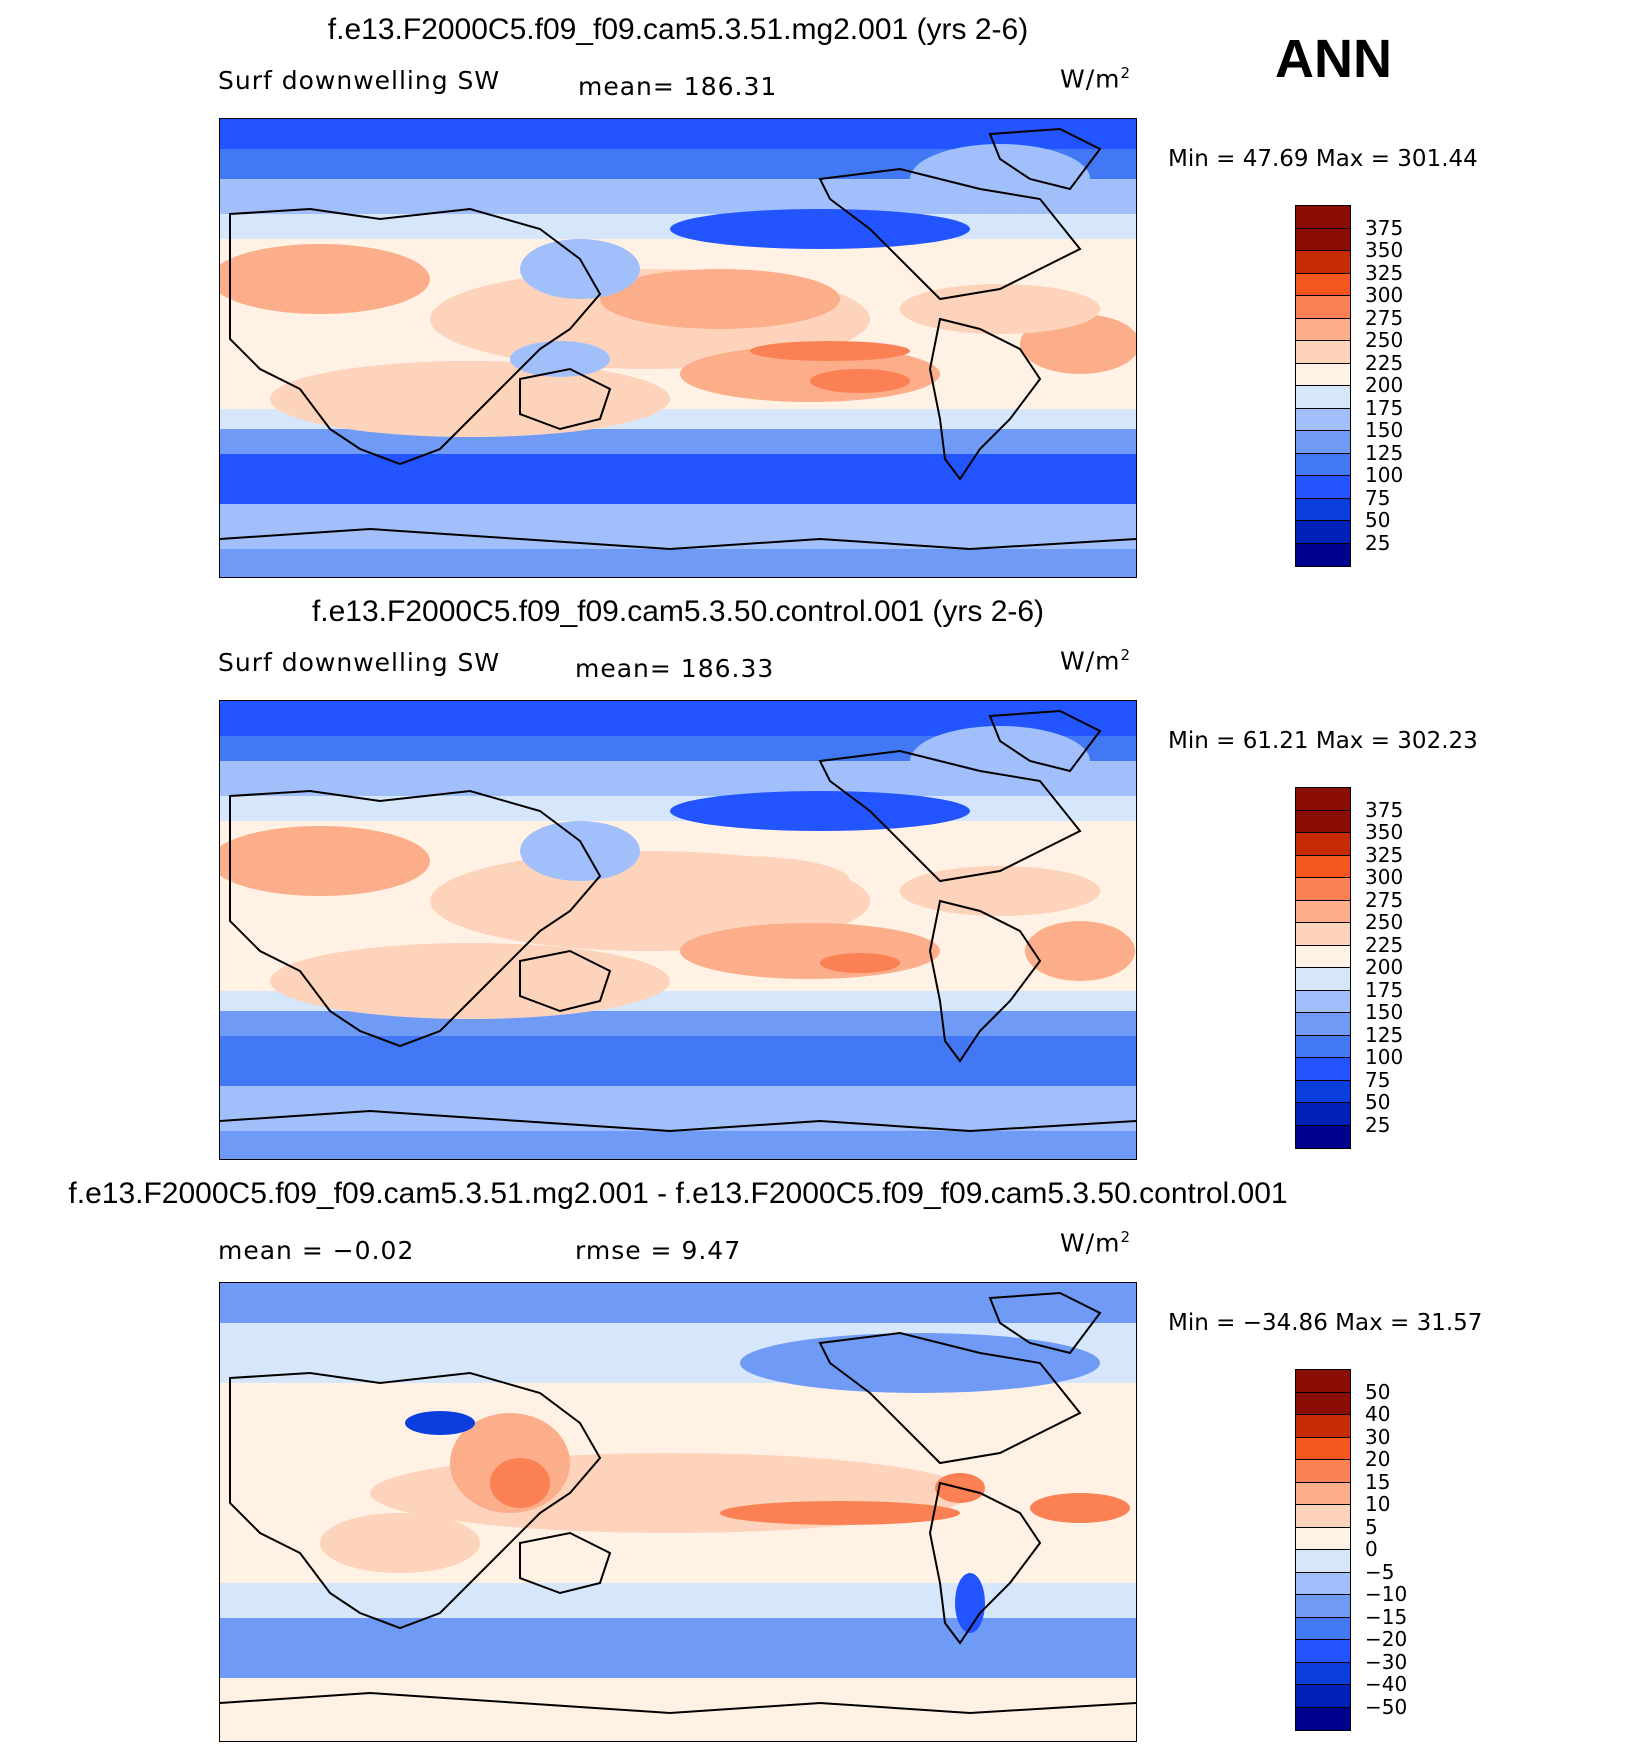  I want to click on colorbar-tick-label: 250, so click(1384, 922).